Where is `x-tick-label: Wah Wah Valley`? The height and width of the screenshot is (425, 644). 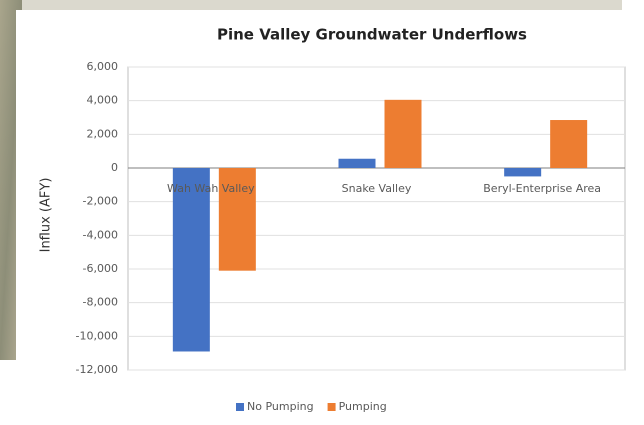 x-tick-label: Wah Wah Valley is located at coordinates (211, 188).